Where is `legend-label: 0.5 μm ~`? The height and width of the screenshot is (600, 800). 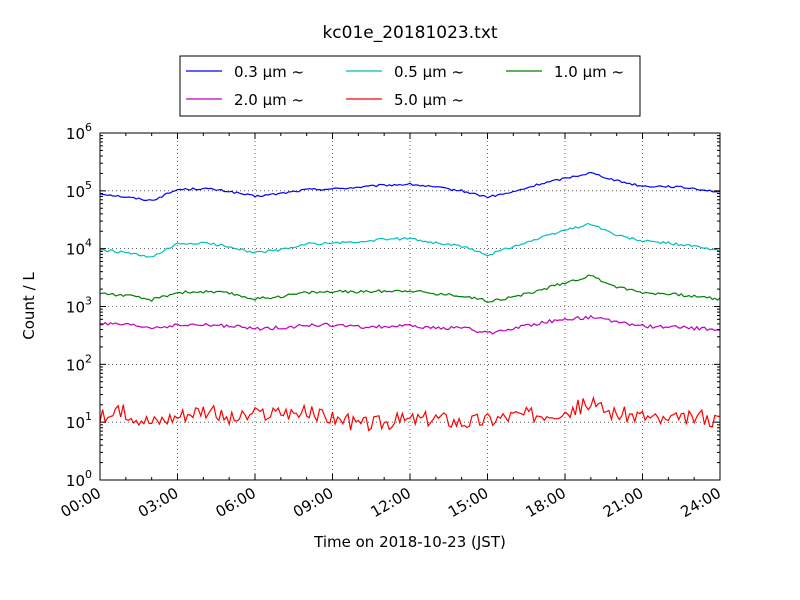
legend-label: 0.5 μm ~ is located at coordinates (429, 72).